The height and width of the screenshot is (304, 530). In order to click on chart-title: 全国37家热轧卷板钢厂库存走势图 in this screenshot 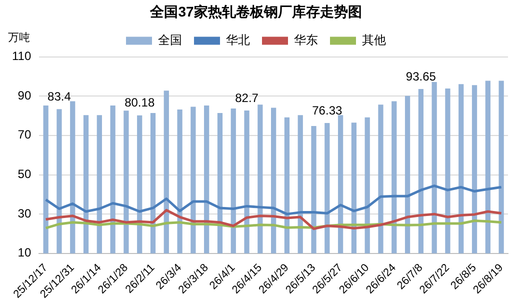, I will do `click(255, 11)`.